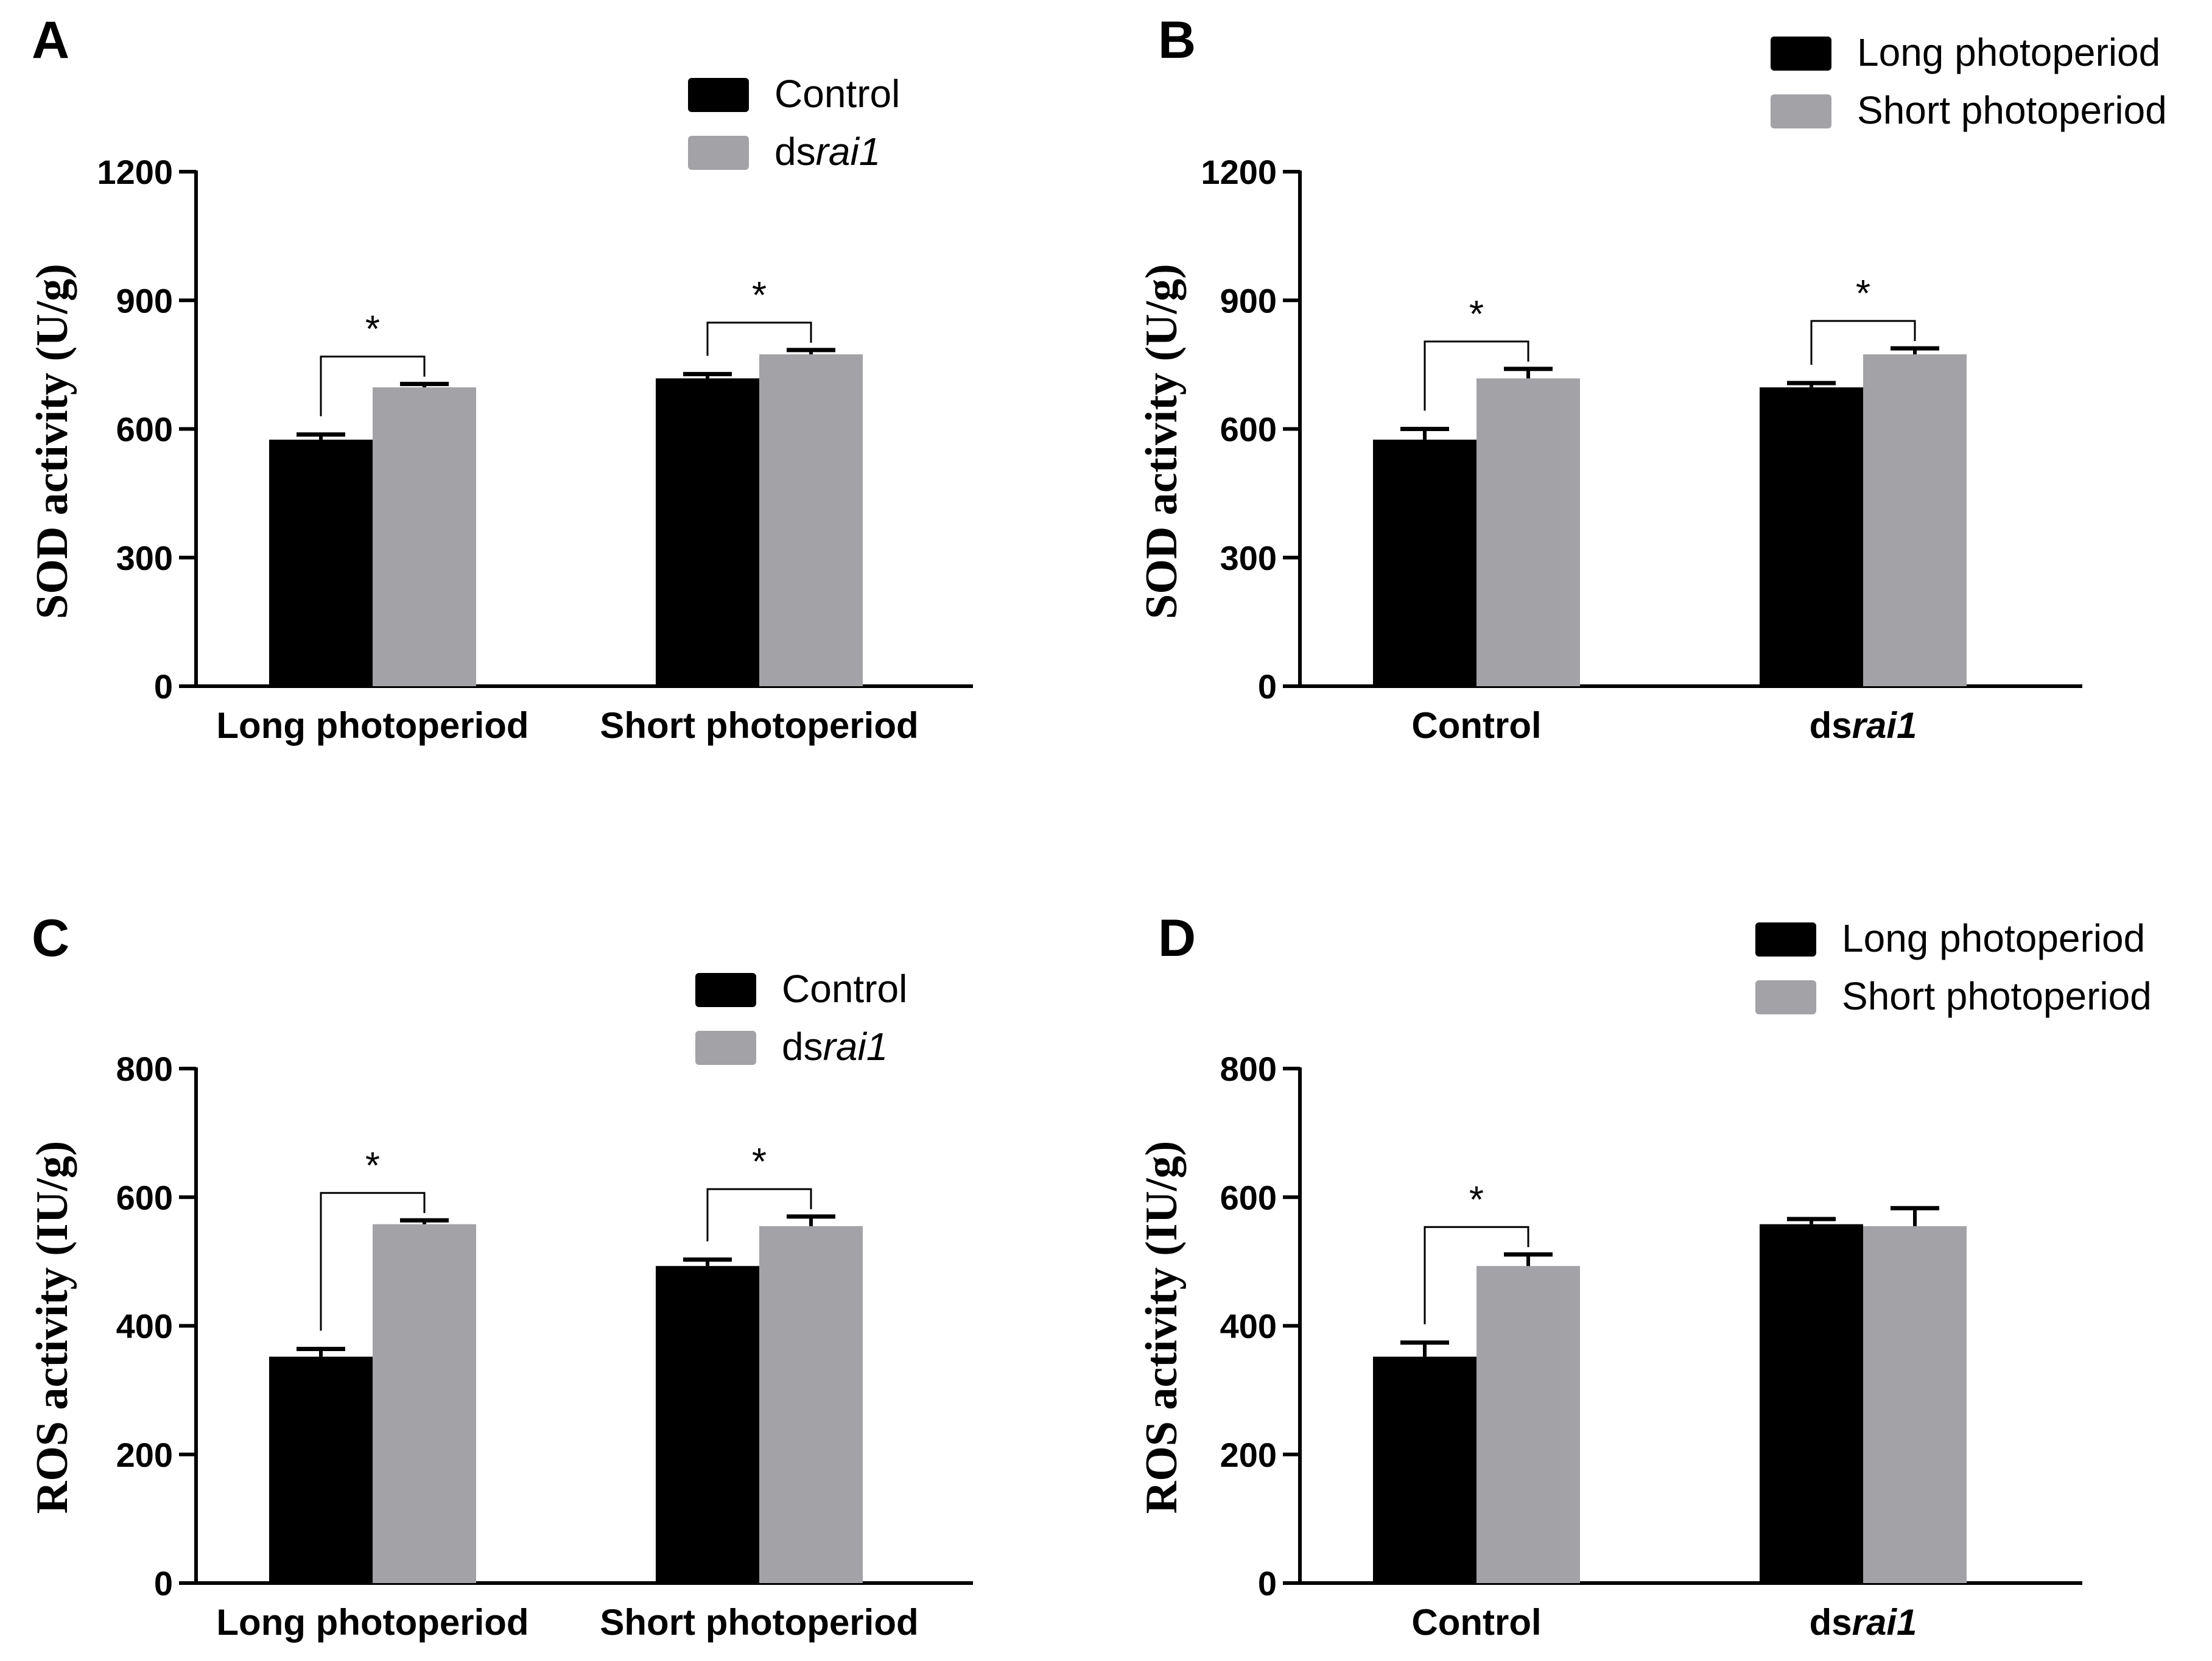  I want to click on panel-letter: D, so click(1177, 938).